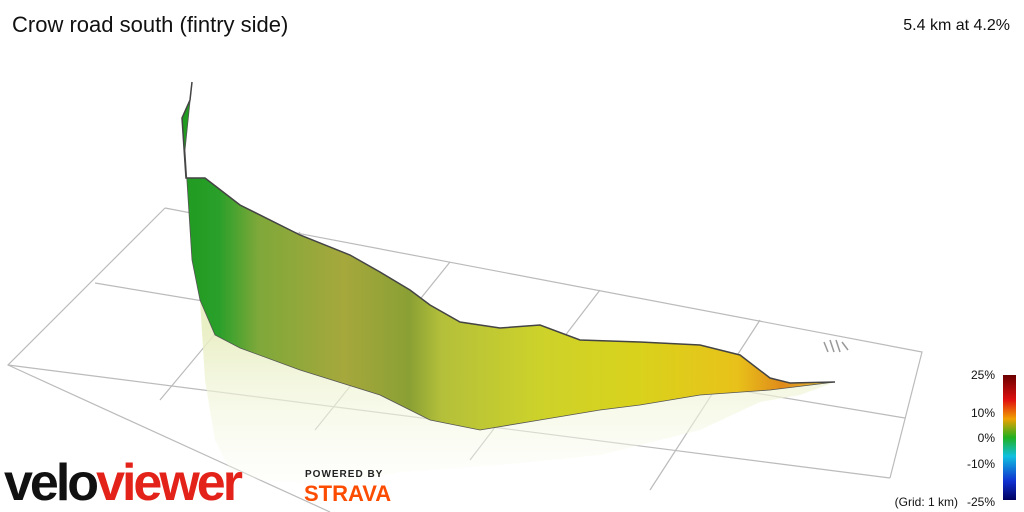 This screenshot has height=512, width=1024. Describe the element at coordinates (344, 474) in the screenshot. I see `powered-by: POWERED BY` at that location.